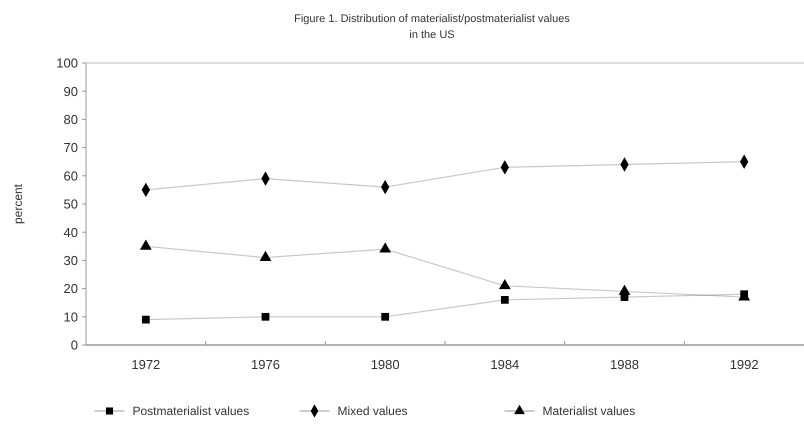 This screenshot has width=804, height=432. Describe the element at coordinates (385, 364) in the screenshot. I see `x-tick-label: 1980` at that location.